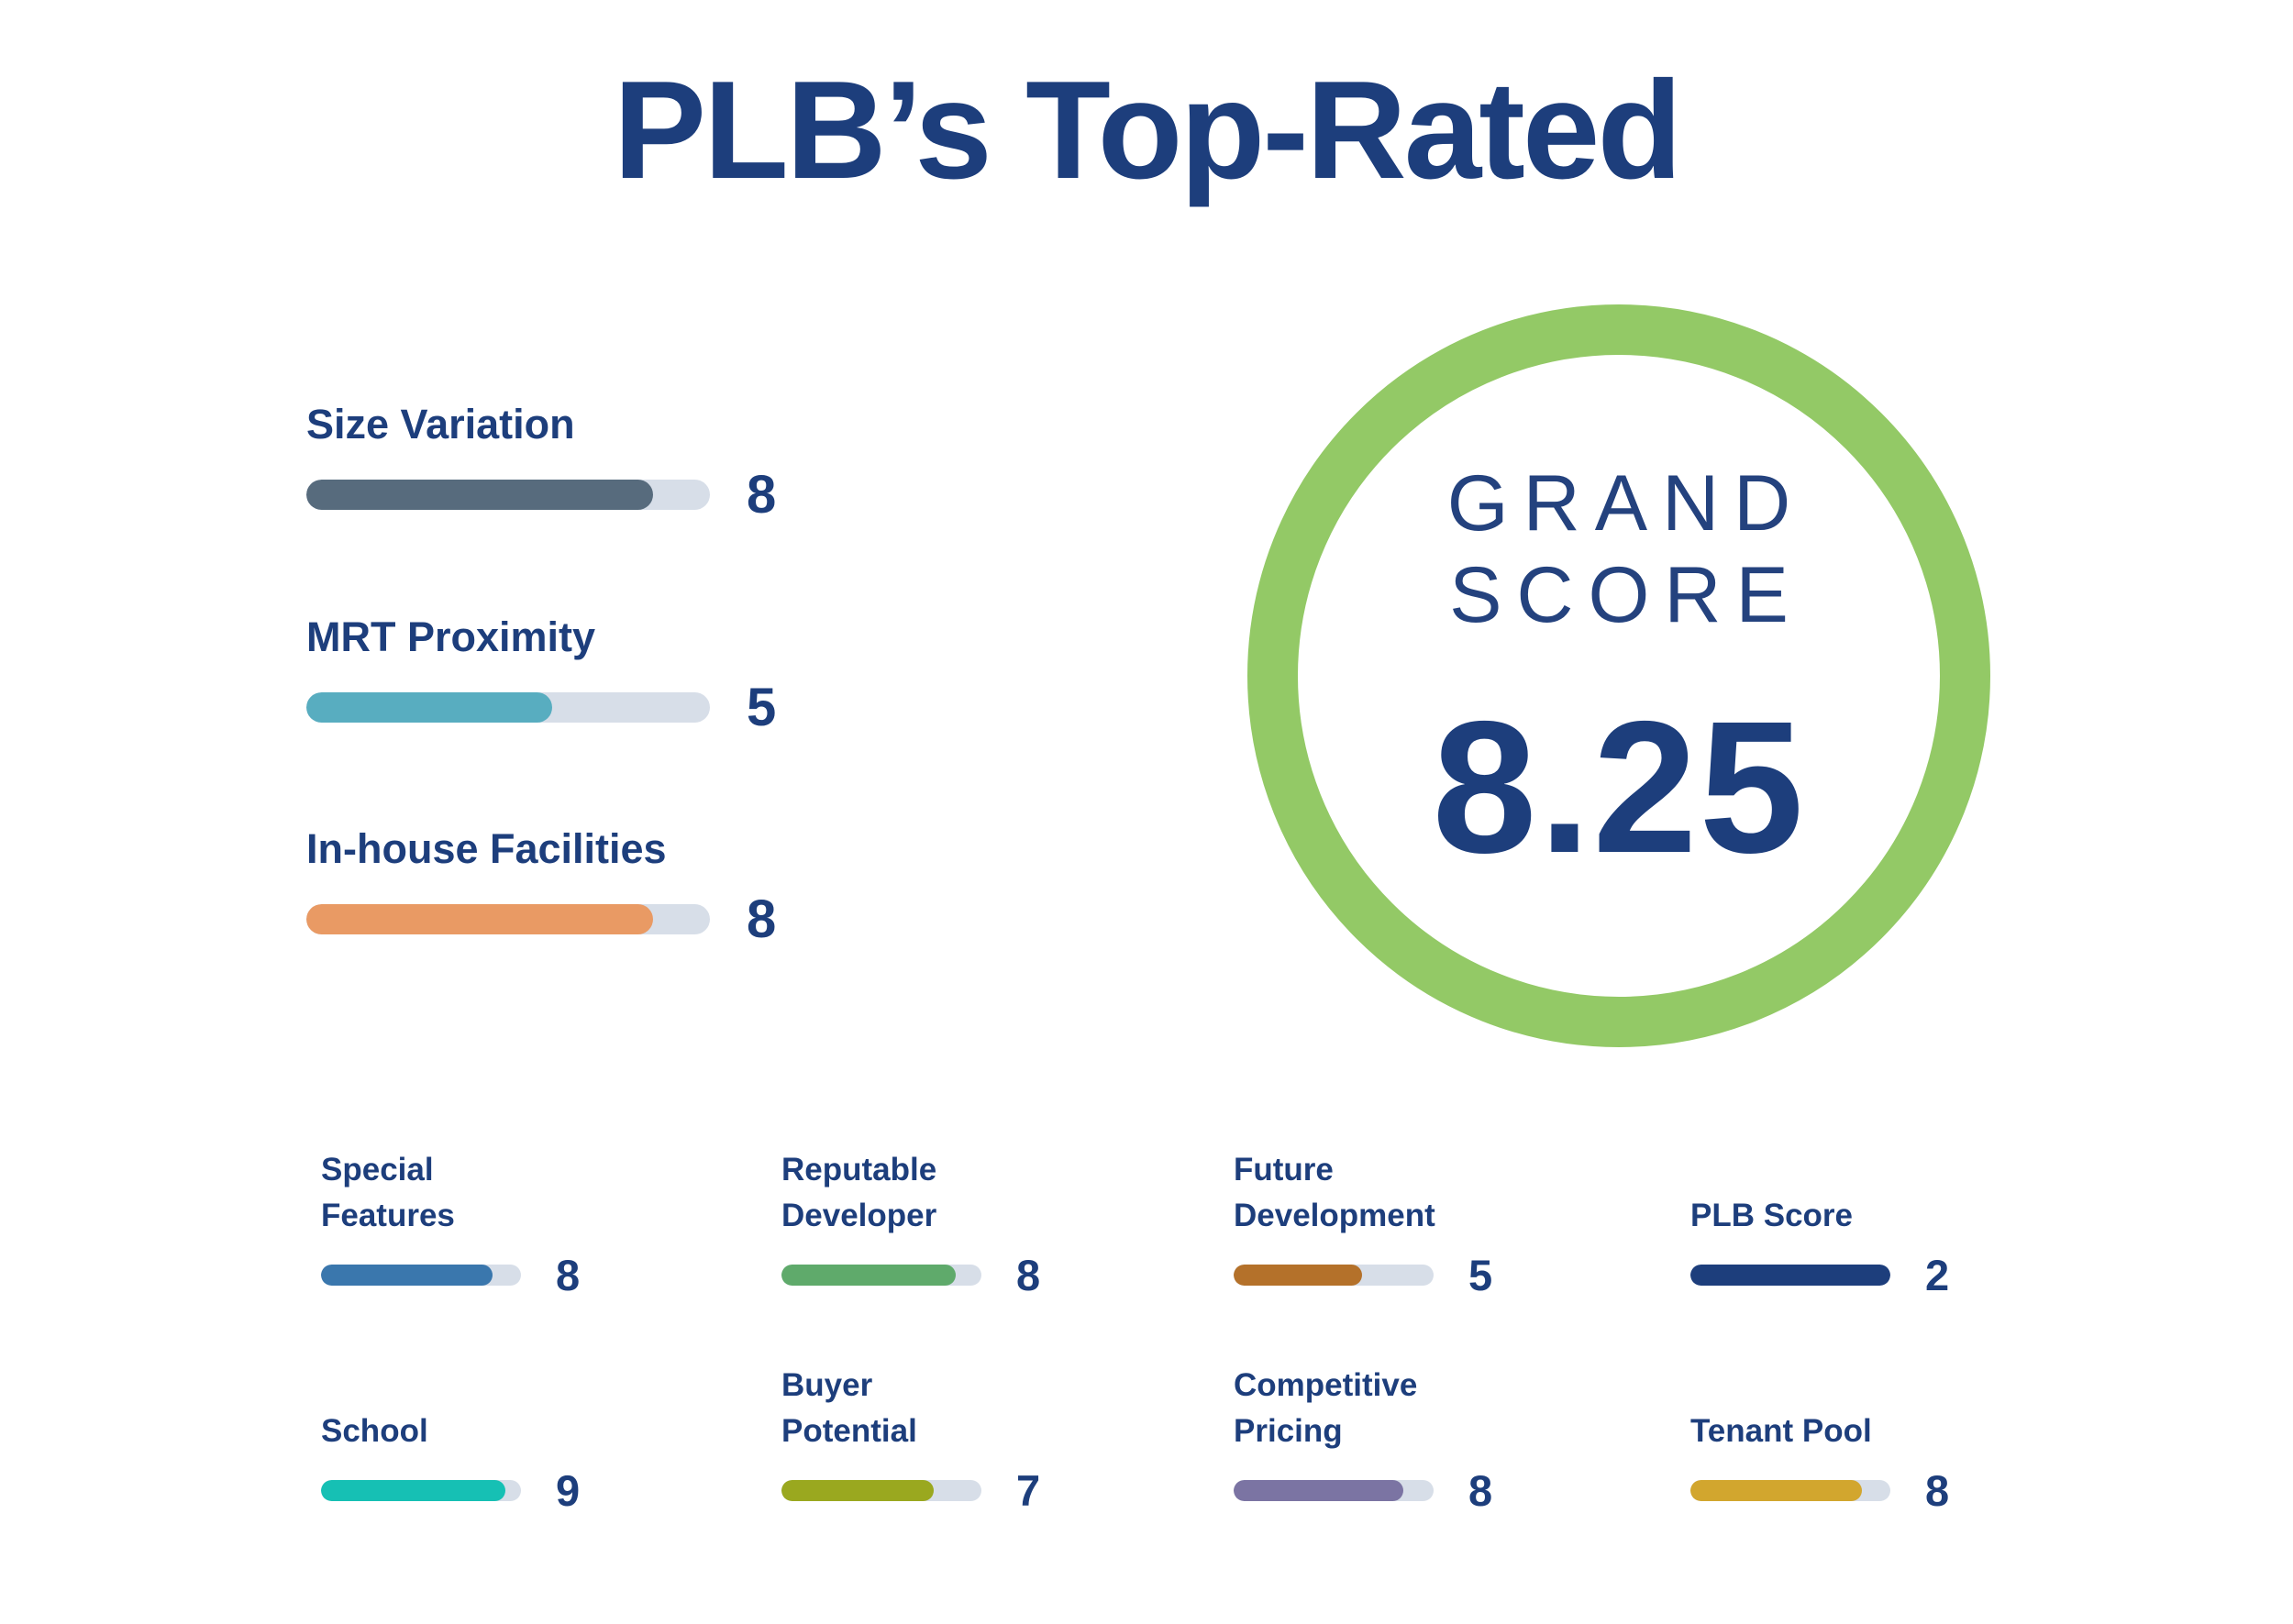  I want to click on metric-value: 7, so click(1028, 1490).